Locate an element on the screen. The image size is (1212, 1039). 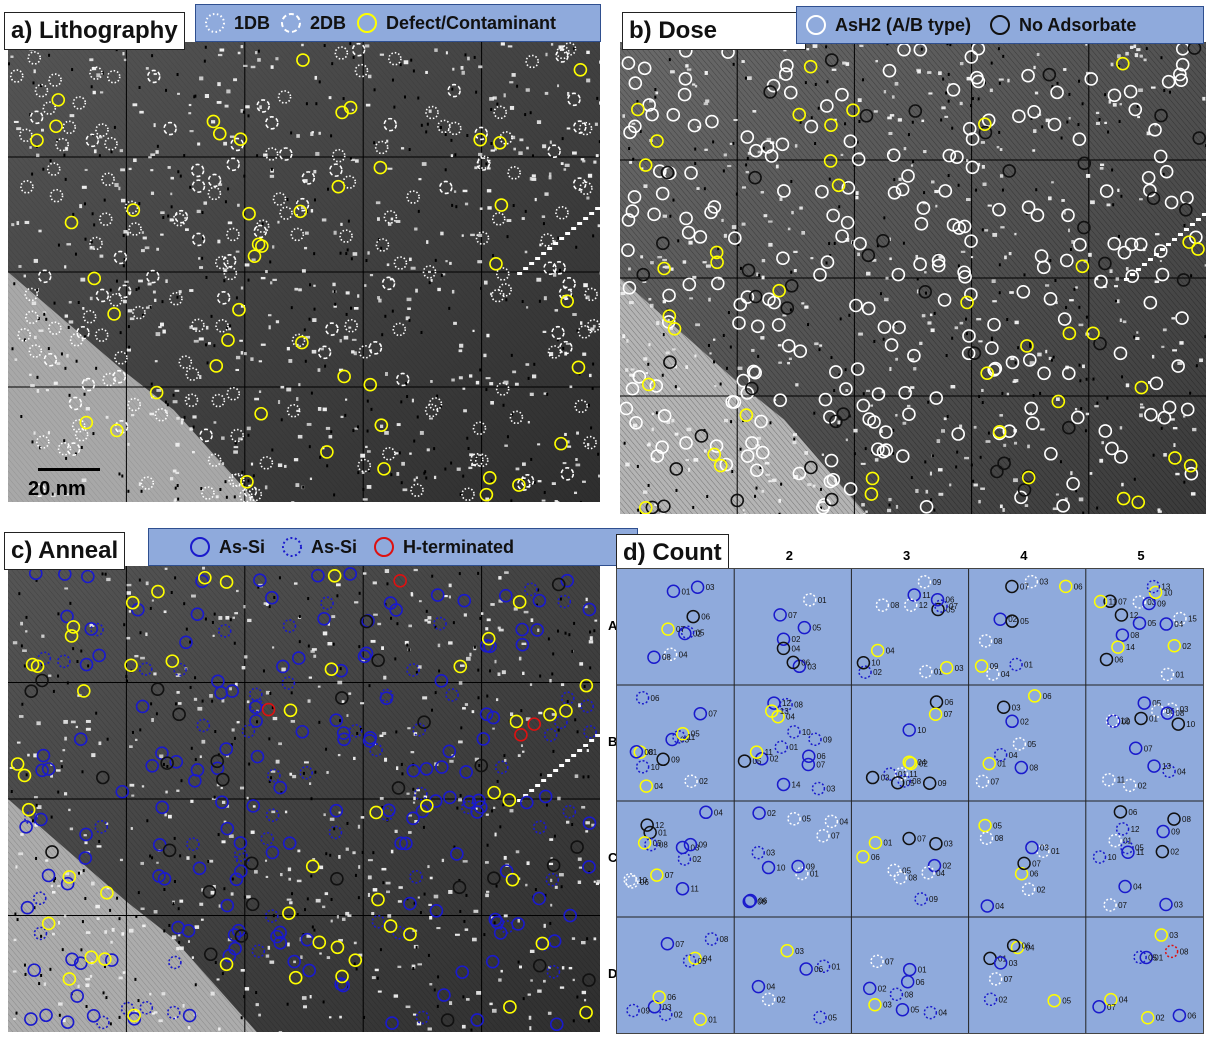
count-number: 03 is located at coordinates (1184, 709).